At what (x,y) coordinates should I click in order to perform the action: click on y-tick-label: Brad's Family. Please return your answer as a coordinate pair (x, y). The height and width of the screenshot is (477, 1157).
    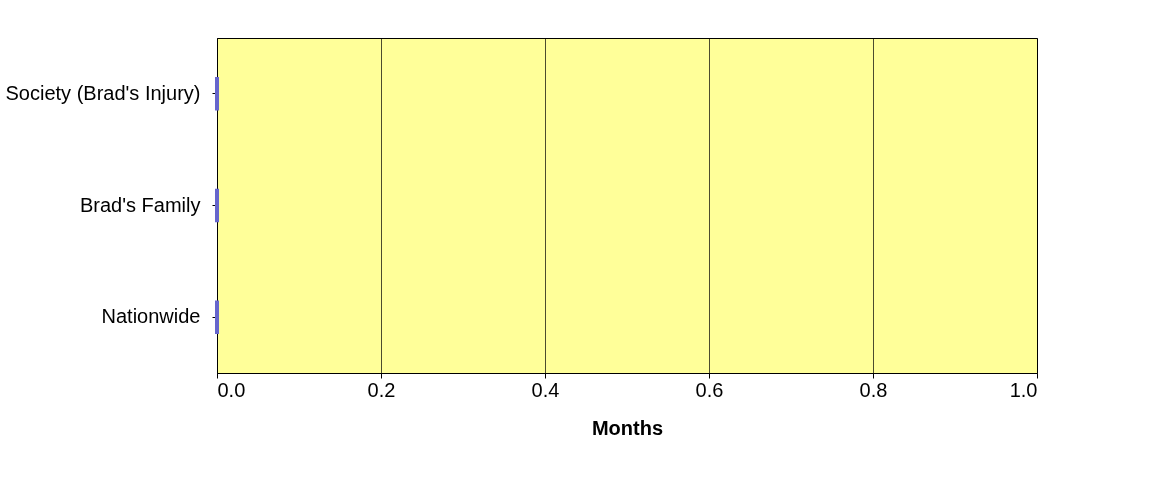
    Looking at the image, I should click on (140, 204).